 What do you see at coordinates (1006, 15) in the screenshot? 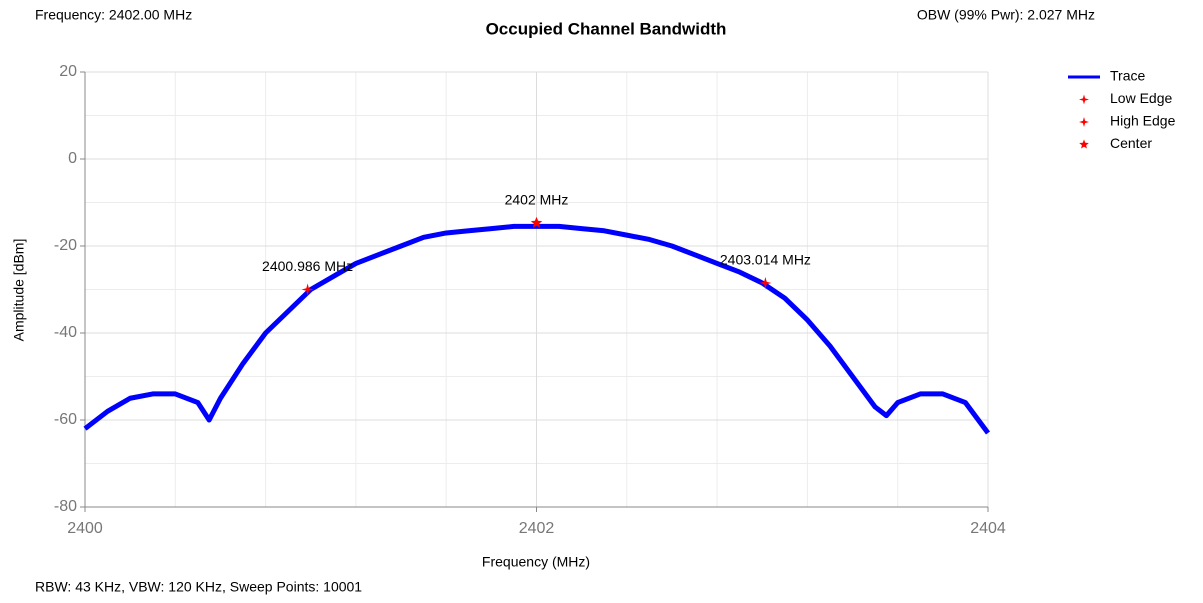
I see `obw-info: OBW (99% Pwr): 2.027 MHz` at bounding box center [1006, 15].